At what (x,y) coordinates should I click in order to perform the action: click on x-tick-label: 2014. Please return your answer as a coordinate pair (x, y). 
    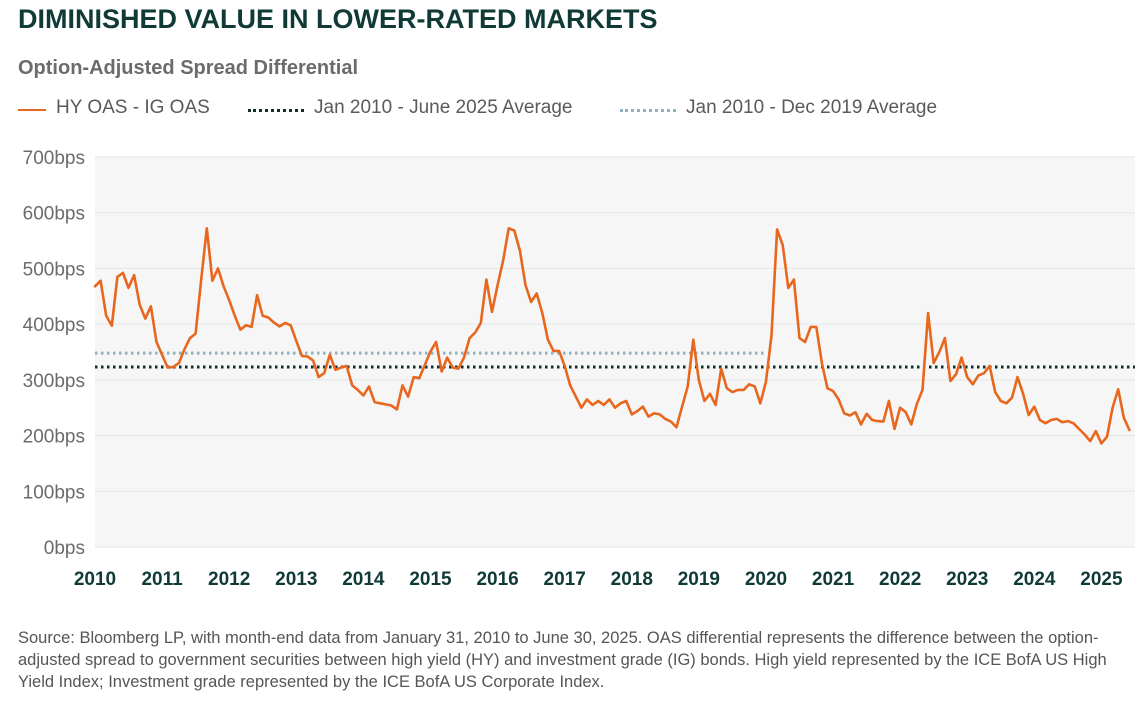
    Looking at the image, I should click on (363, 579).